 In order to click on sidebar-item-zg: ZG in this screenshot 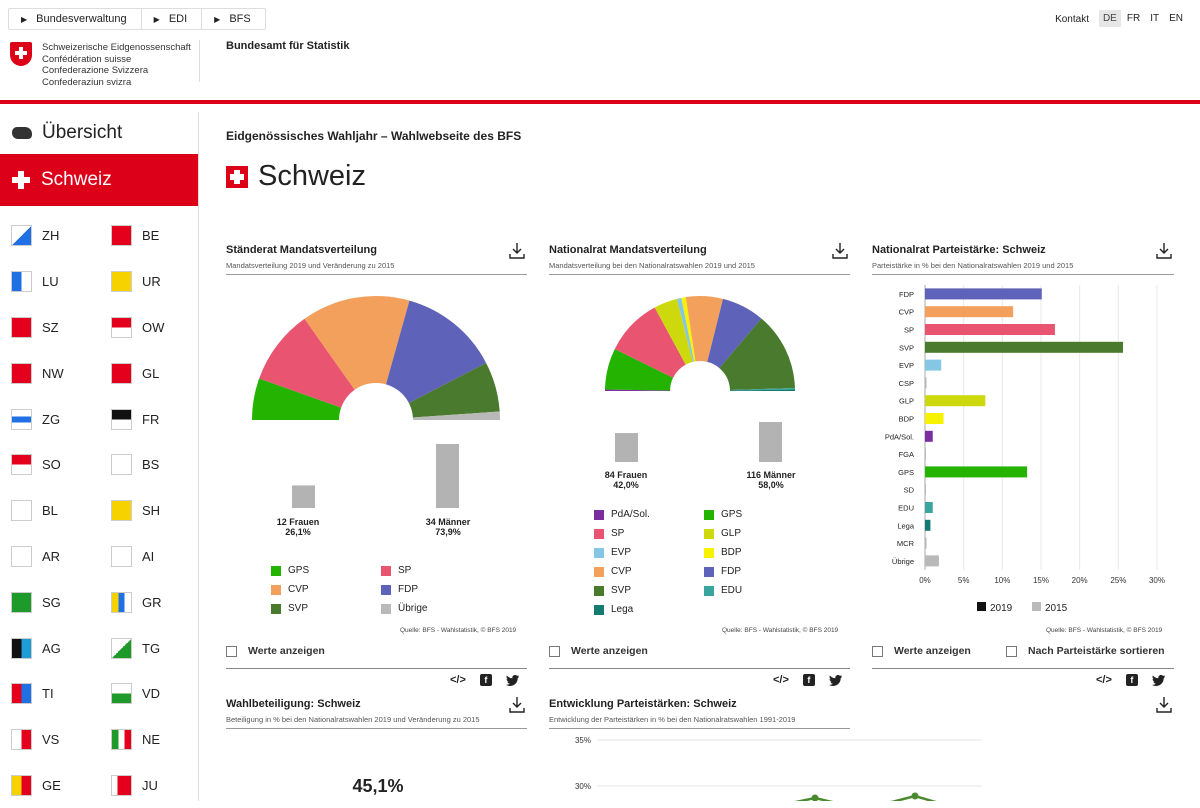, I will do `click(50, 419)`.